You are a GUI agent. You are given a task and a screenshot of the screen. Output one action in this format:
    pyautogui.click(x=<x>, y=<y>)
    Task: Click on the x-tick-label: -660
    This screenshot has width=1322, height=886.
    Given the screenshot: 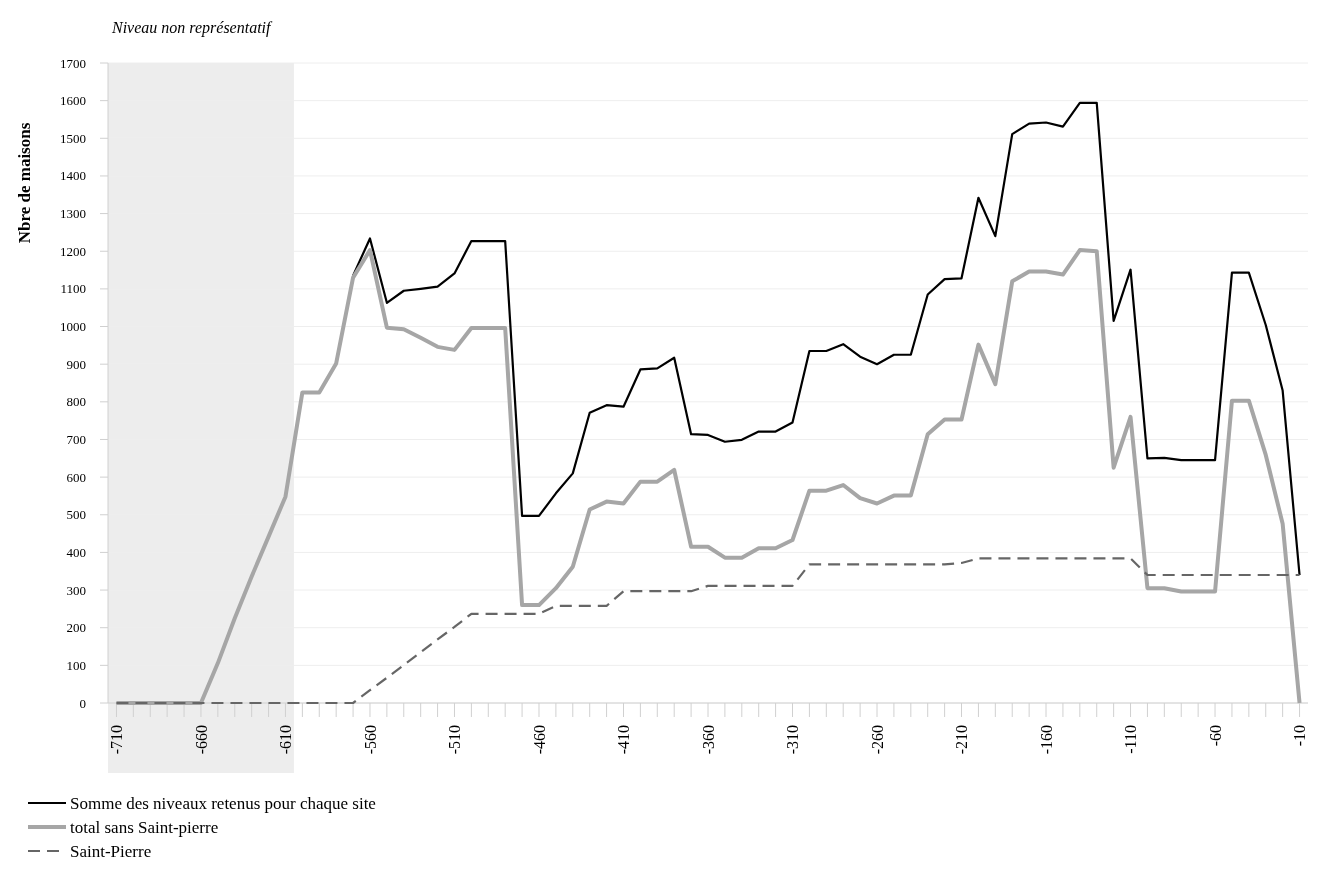 What is the action you would take?
    pyautogui.click(x=201, y=740)
    